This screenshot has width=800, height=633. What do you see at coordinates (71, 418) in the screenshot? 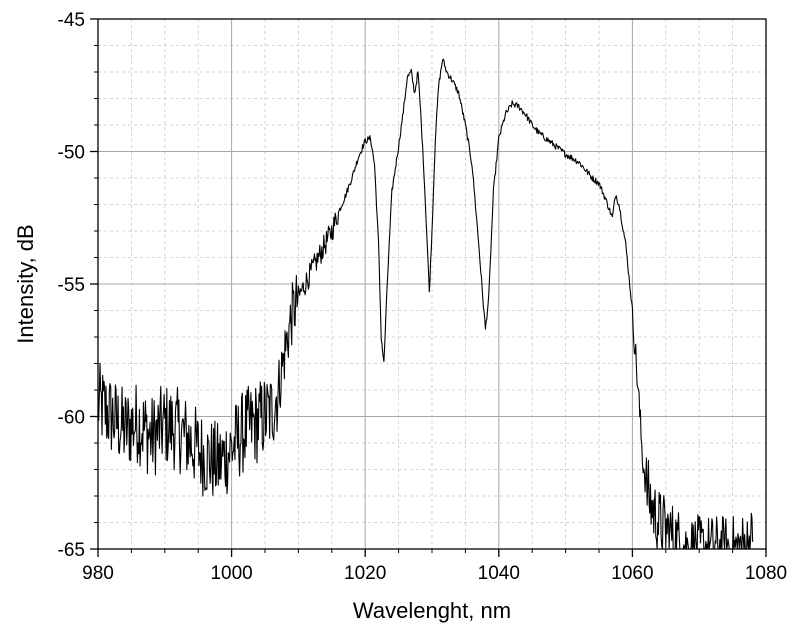
I see `y-tick-label: -60` at bounding box center [71, 418].